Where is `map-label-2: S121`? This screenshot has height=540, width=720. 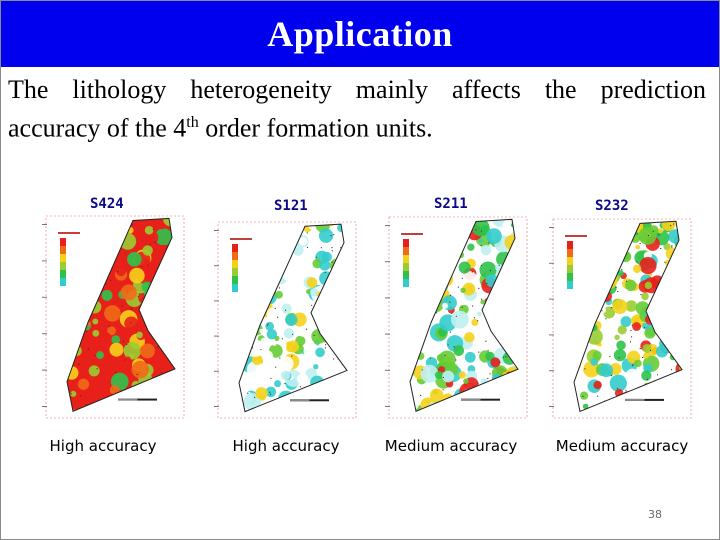
map-label-2: S121 is located at coordinates (291, 206).